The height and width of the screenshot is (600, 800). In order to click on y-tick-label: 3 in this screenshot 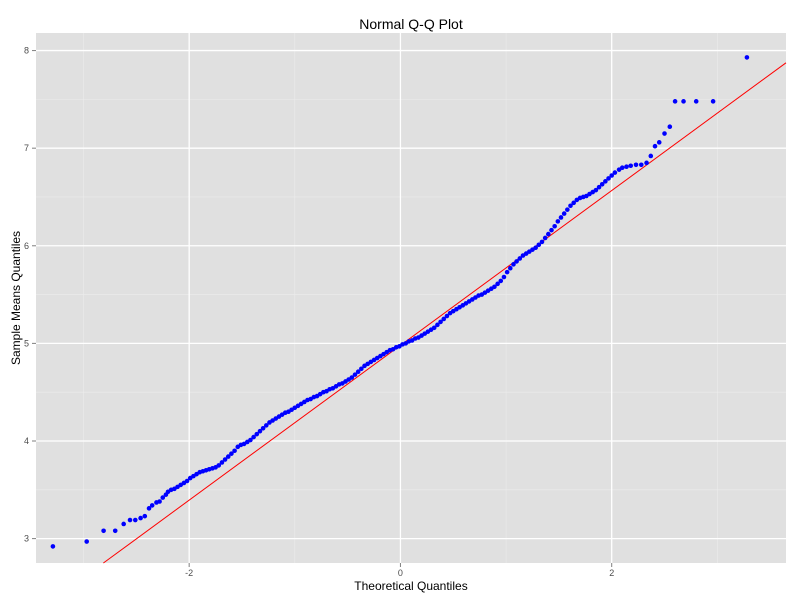, I will do `click(26, 539)`.